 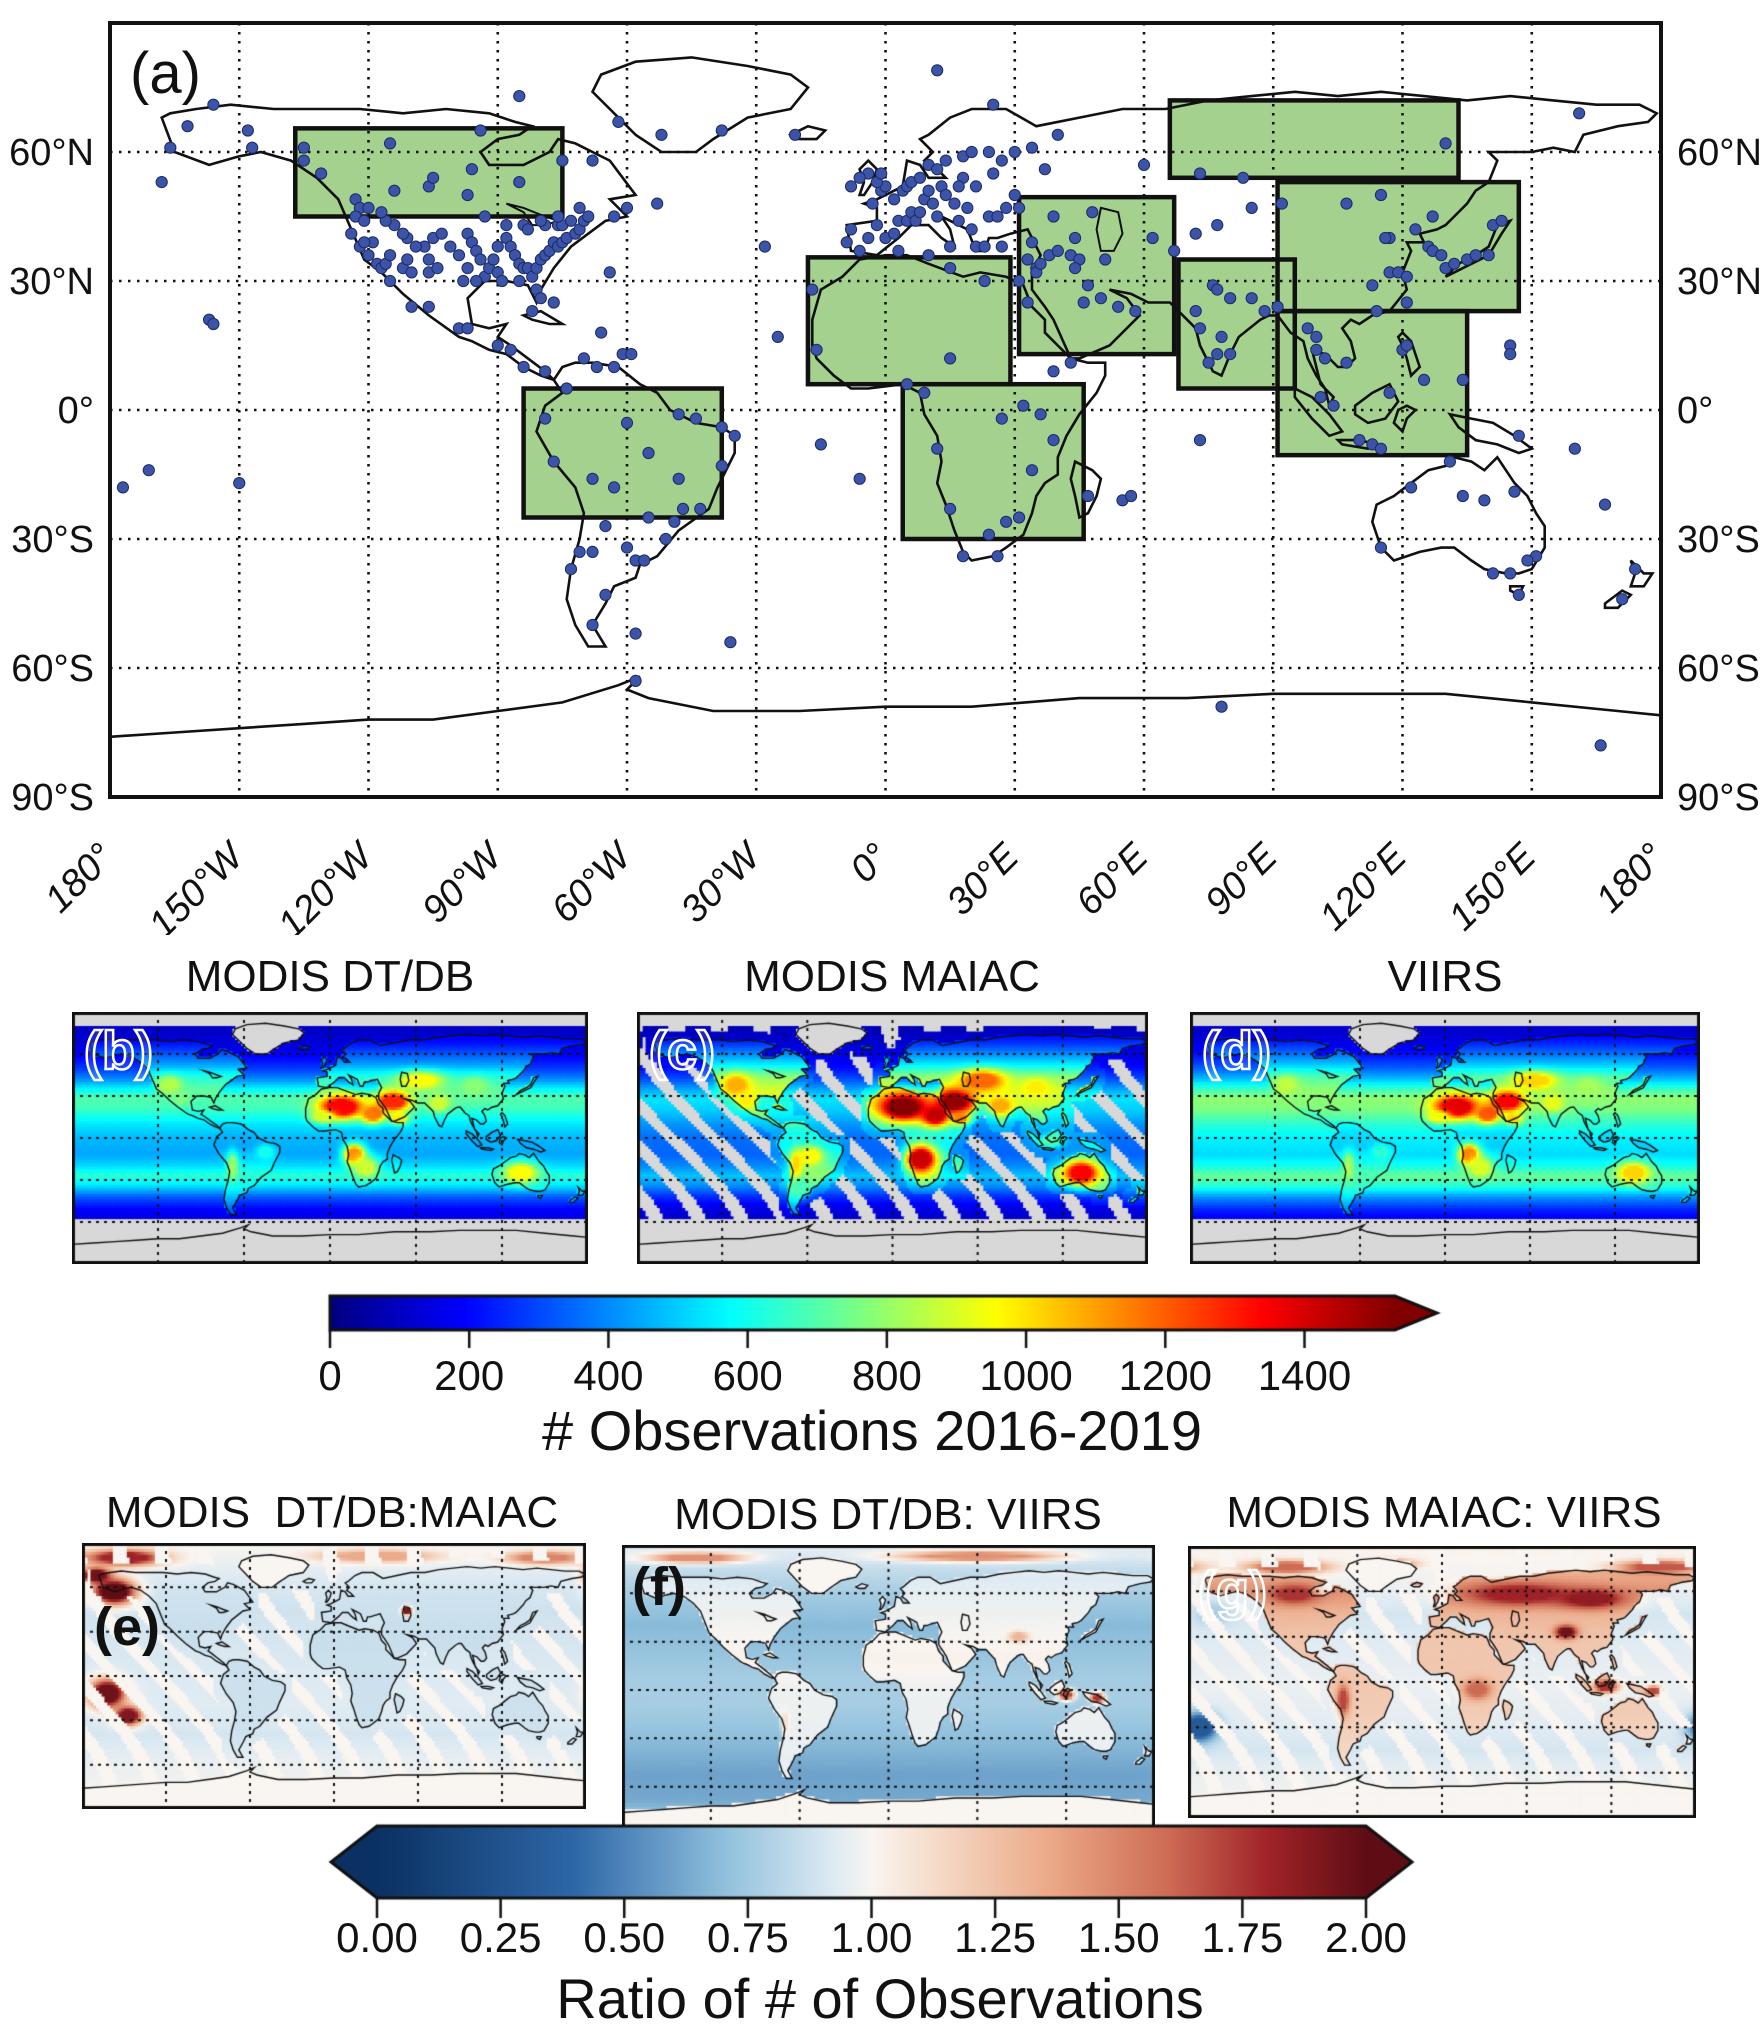 What do you see at coordinates (332, 1512) in the screenshot?
I see `panel-e-title: MODIS DT/DB:MAIAC` at bounding box center [332, 1512].